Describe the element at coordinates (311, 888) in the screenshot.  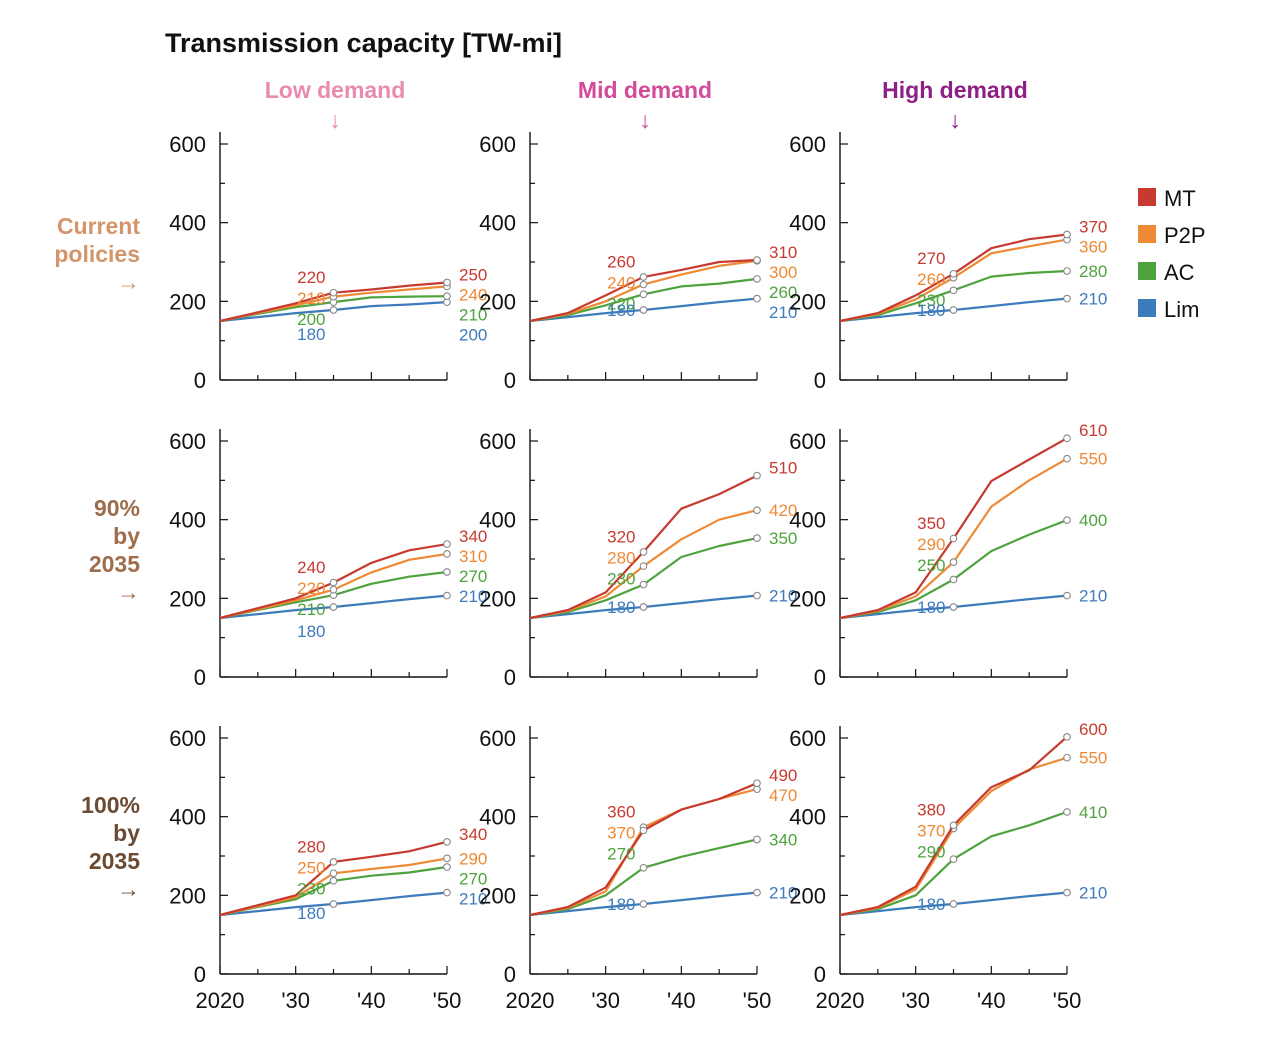
I see `value-label-2035: 230` at that location.